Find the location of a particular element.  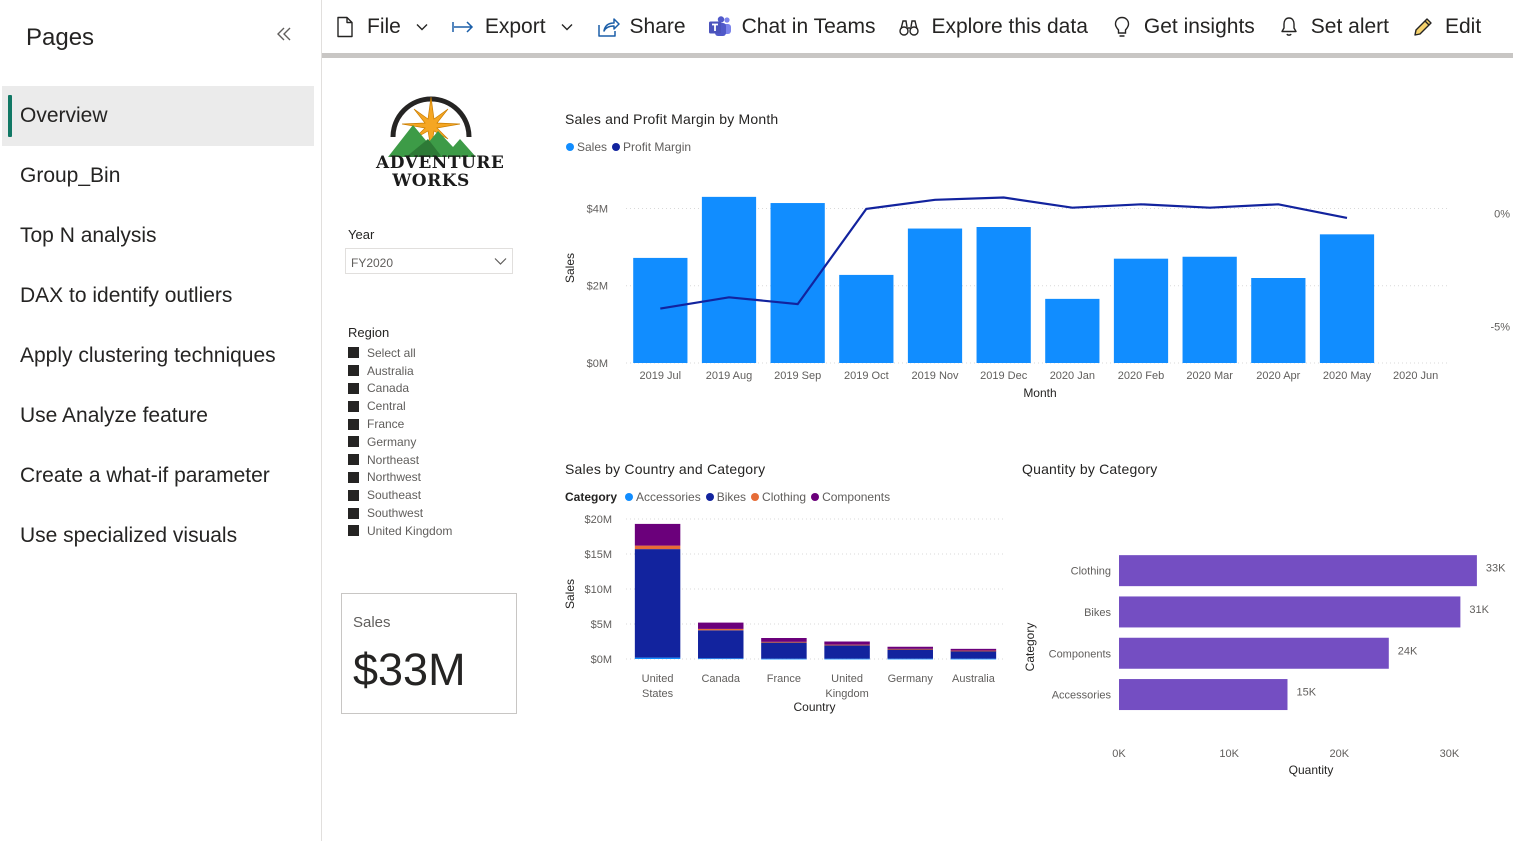

x-tick-label: 2020 May is located at coordinates (1347, 376).